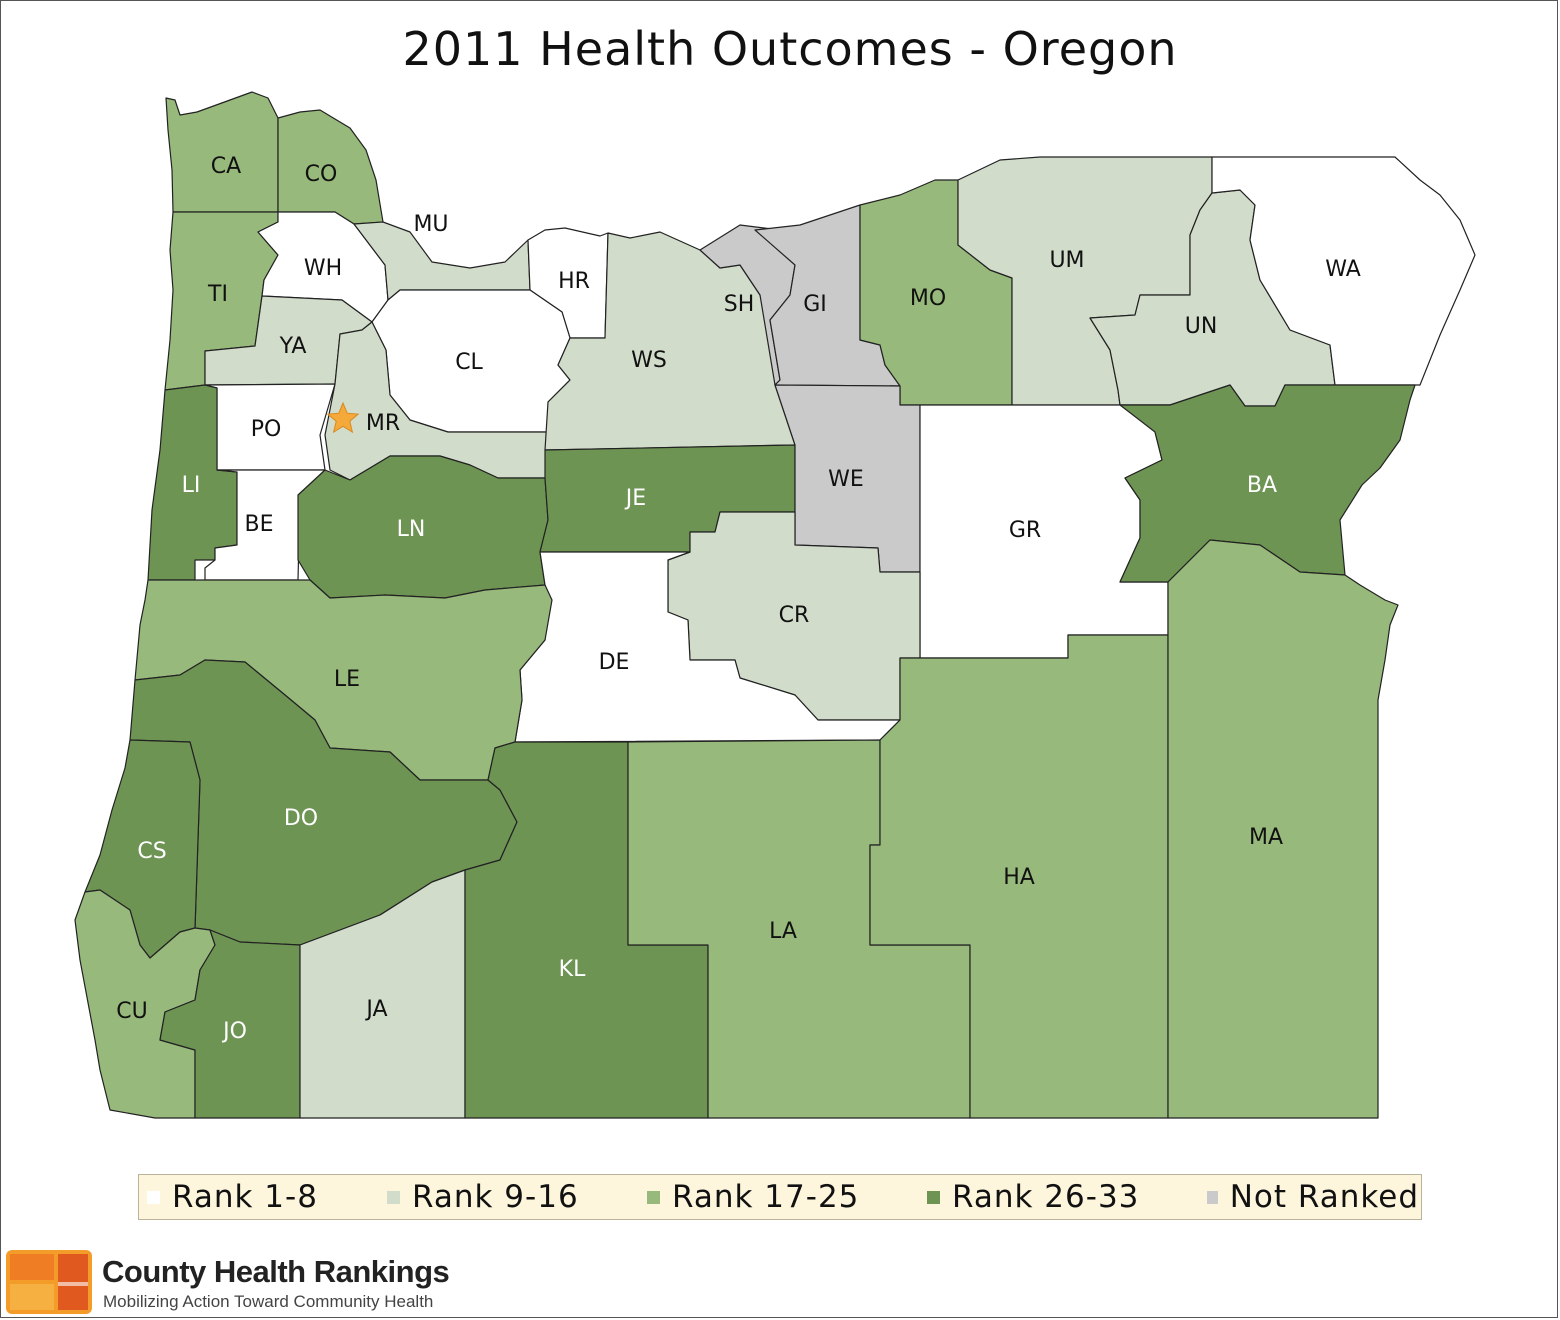  I want to click on legend-item-rank-9-16: Rank 9-16, so click(509, 1197).